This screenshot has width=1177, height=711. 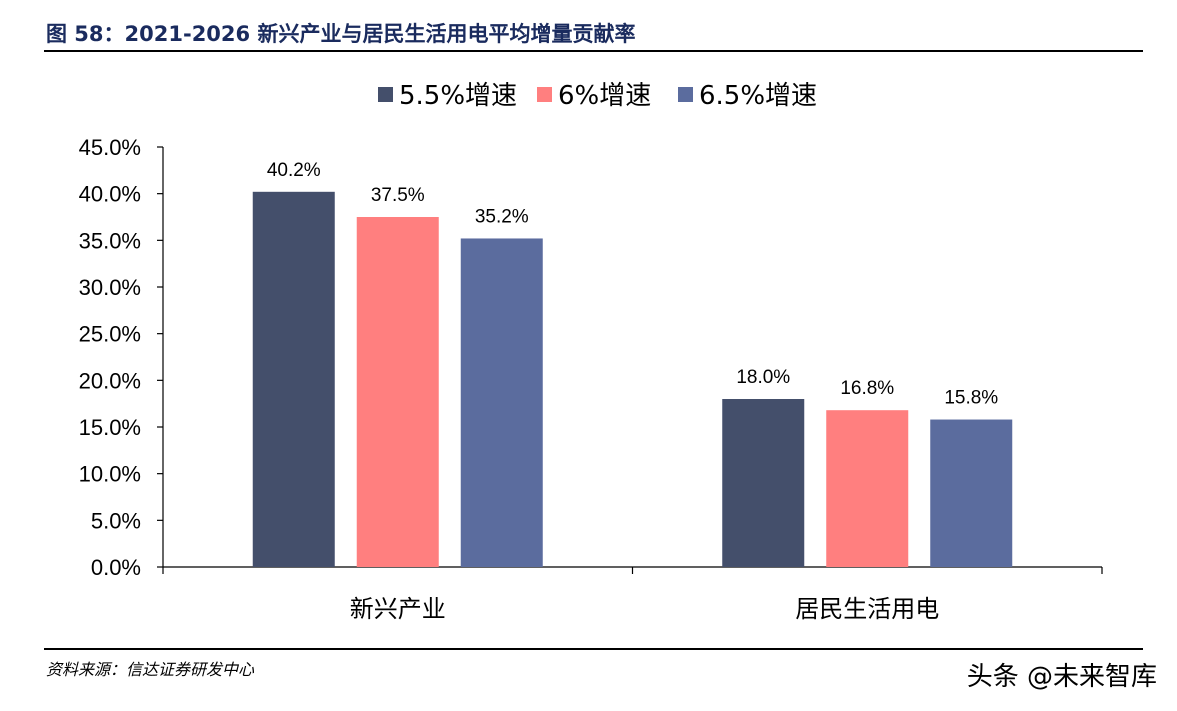 I want to click on y-tick-label: 45.0%, so click(x=110, y=147).